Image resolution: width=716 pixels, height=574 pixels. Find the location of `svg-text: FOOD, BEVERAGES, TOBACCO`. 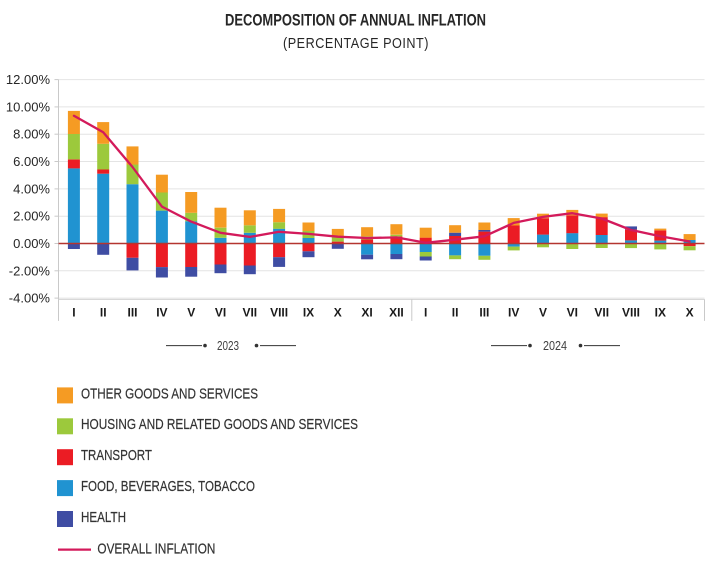

svg-text: FOOD, BEVERAGES, TOBACCO is located at coordinates (168, 487).